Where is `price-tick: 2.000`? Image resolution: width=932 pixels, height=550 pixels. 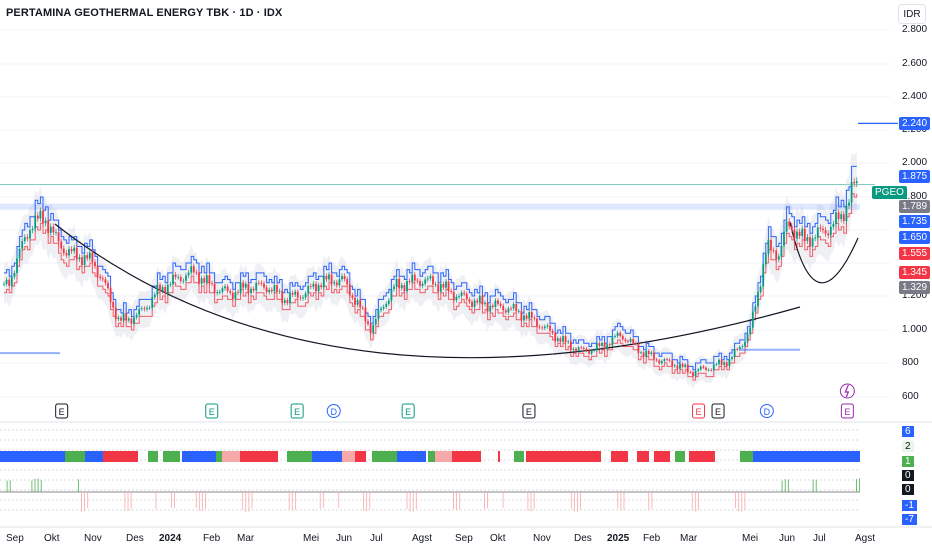 price-tick: 2.000 is located at coordinates (915, 162).